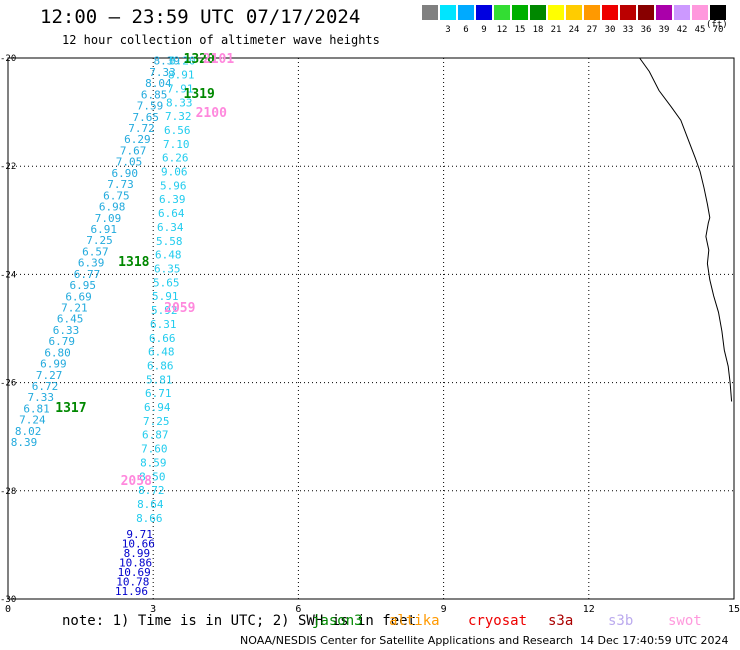 The image size is (740, 650). I want to click on wave-height-label: 7.09, so click(108, 218).